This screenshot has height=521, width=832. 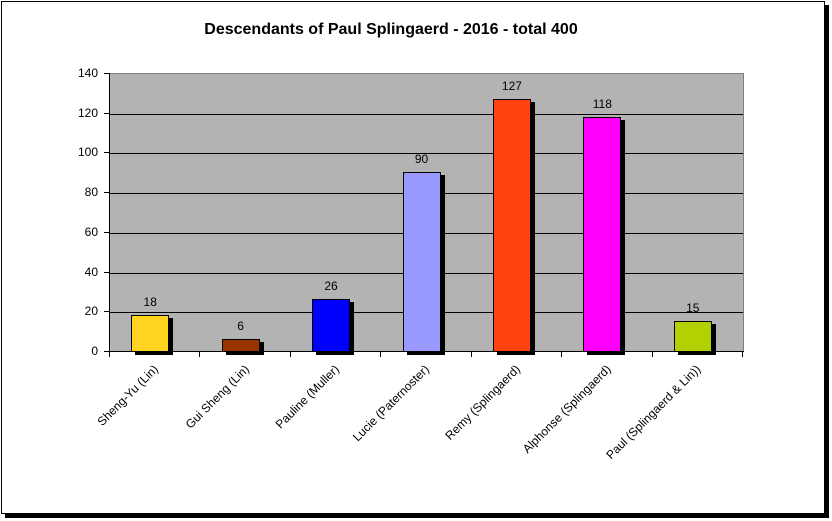 What do you see at coordinates (421, 159) in the screenshot?
I see `bar-value-label: 90` at bounding box center [421, 159].